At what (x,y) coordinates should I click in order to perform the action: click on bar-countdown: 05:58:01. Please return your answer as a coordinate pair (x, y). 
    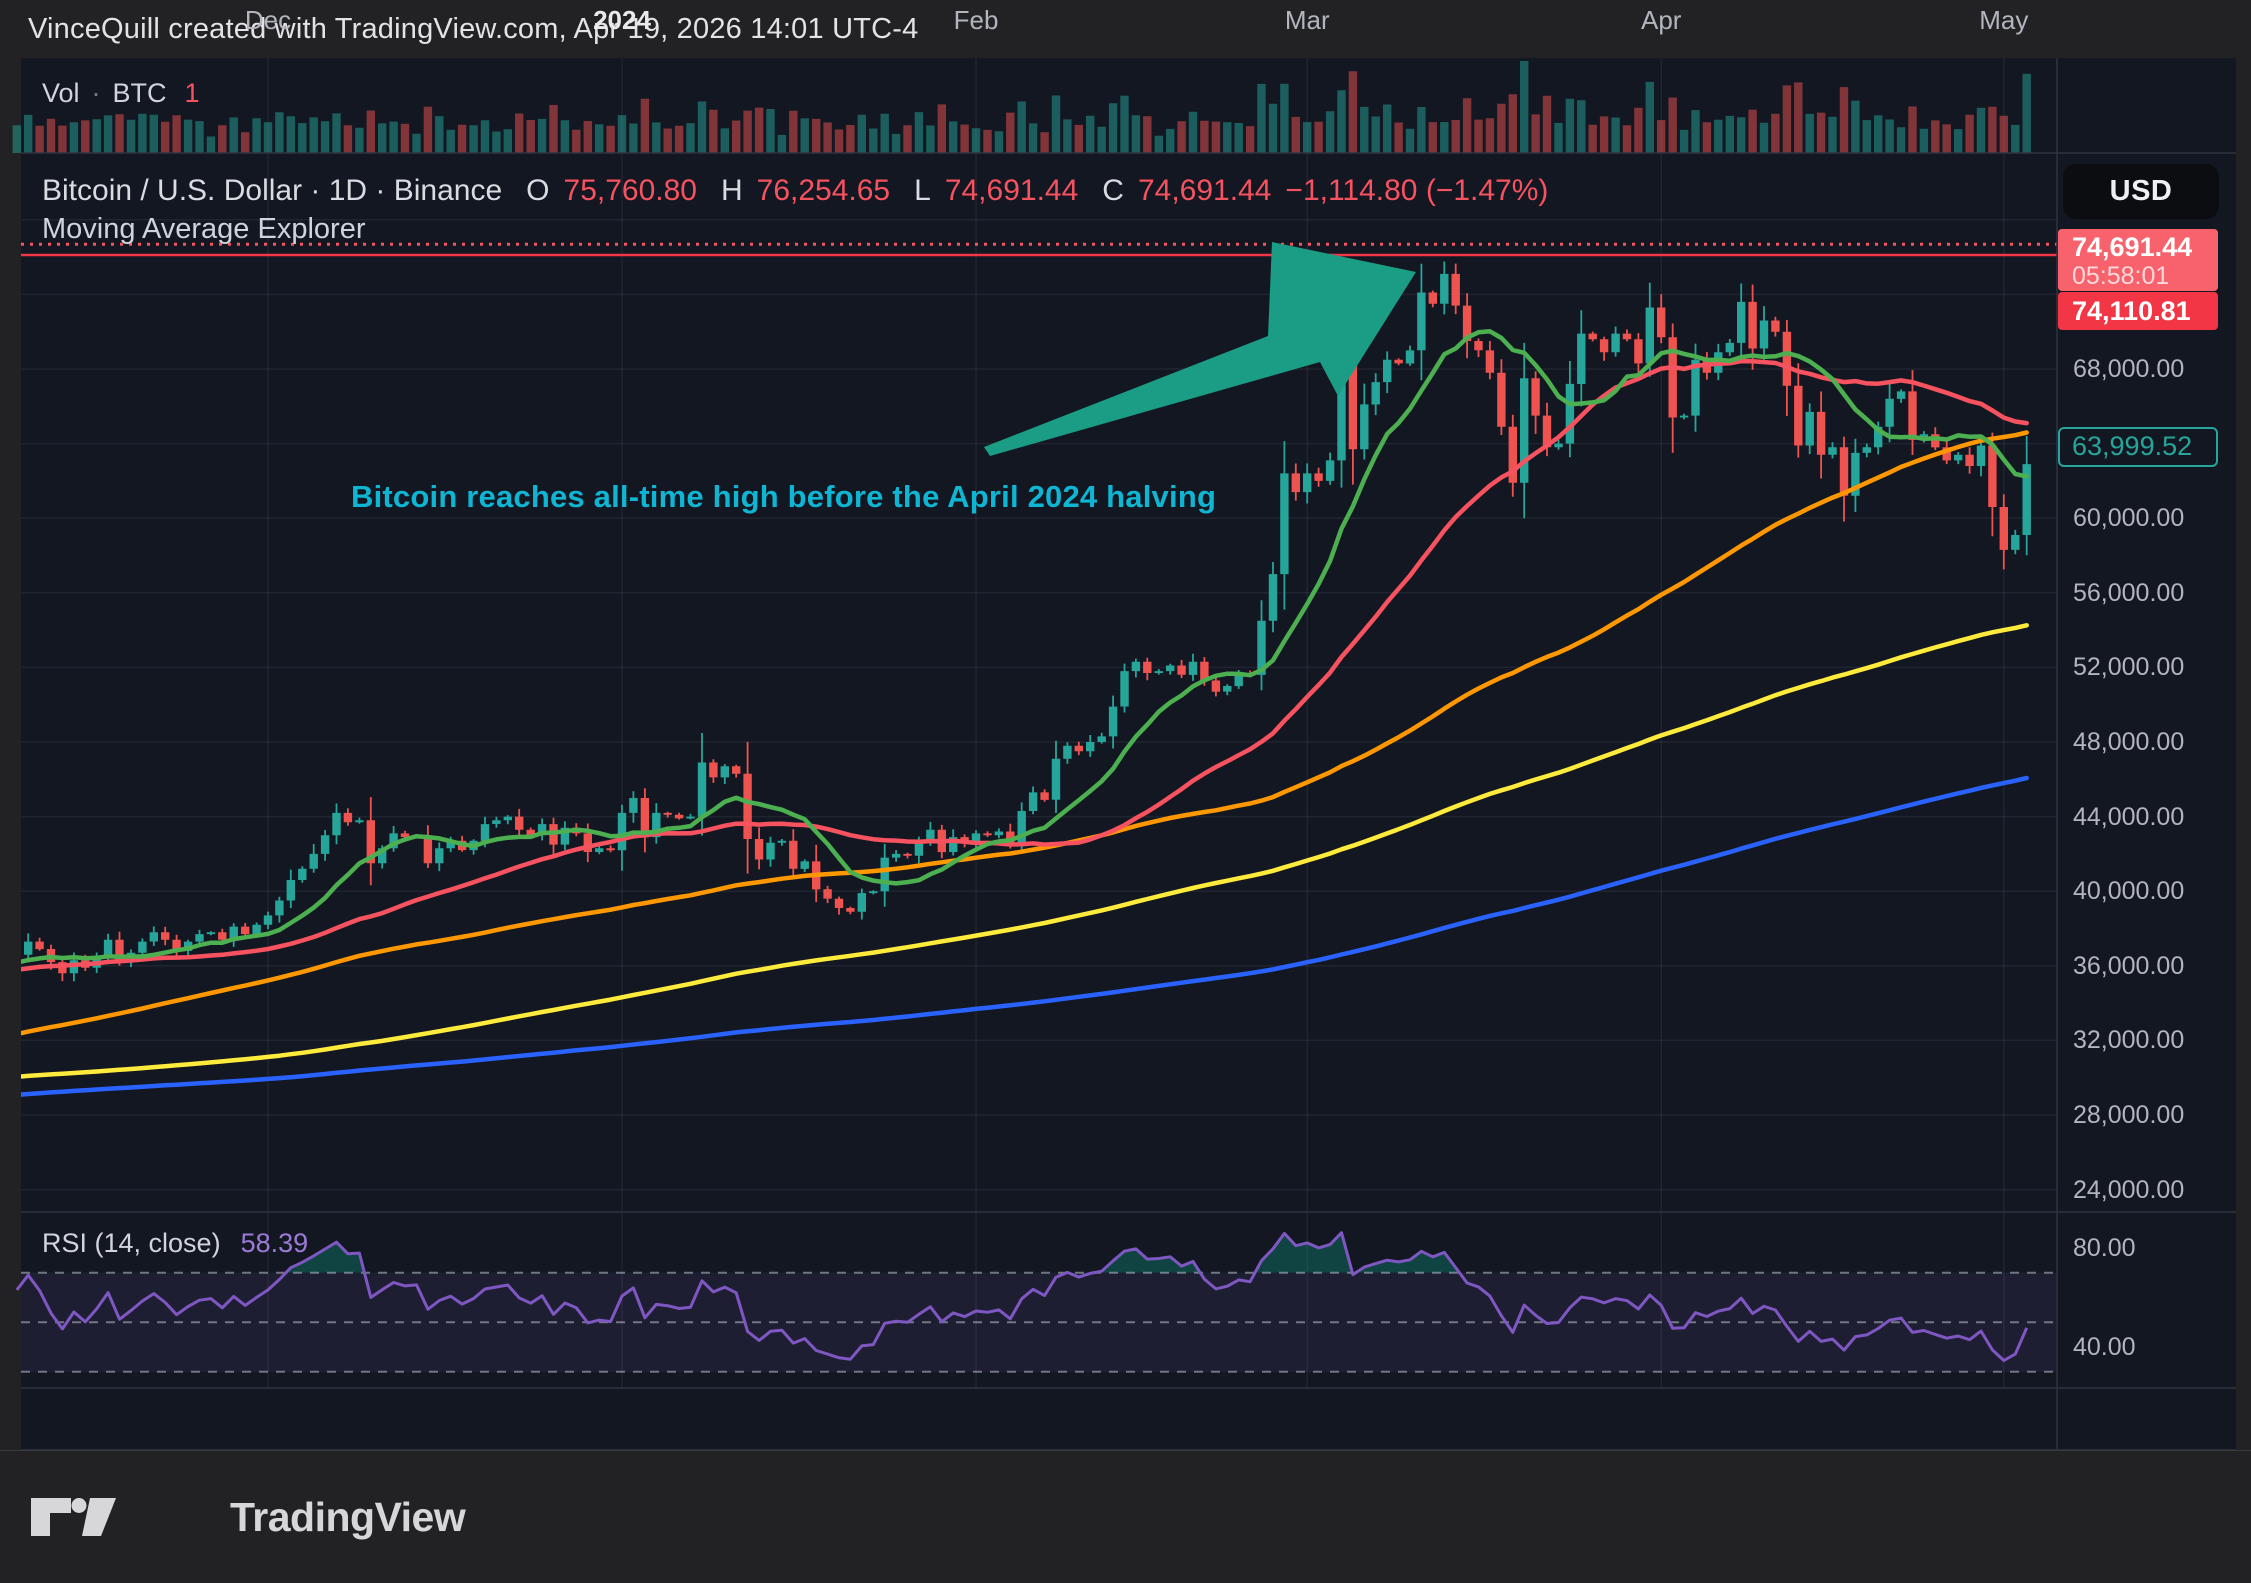
    Looking at the image, I should click on (2121, 276).